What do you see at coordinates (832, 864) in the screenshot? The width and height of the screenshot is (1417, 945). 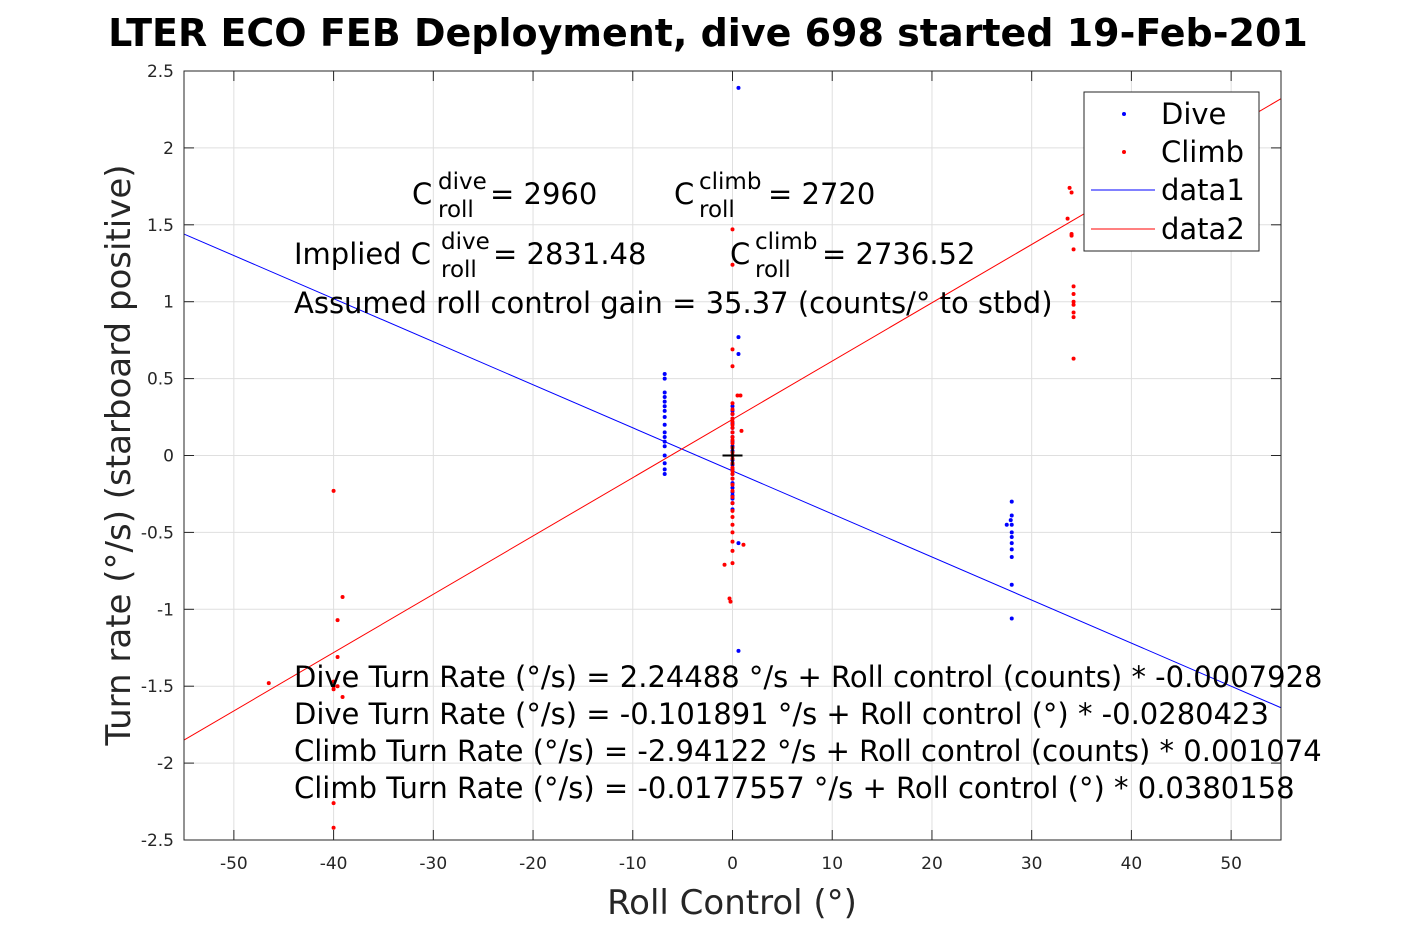 I see `x-tick-label: 10` at bounding box center [832, 864].